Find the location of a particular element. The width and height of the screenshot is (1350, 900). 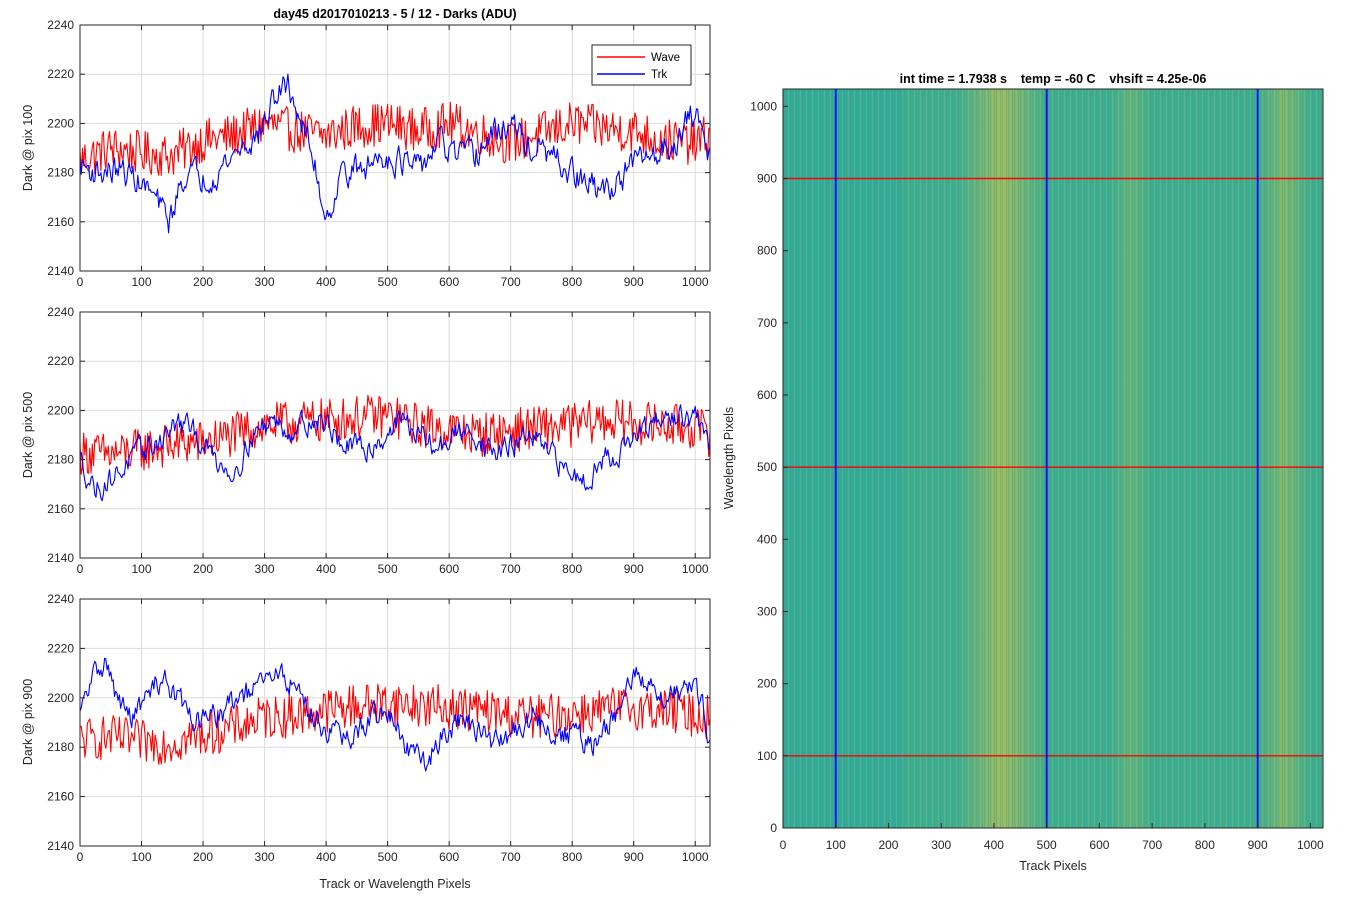

plot-area is located at coordinates (395, 435).